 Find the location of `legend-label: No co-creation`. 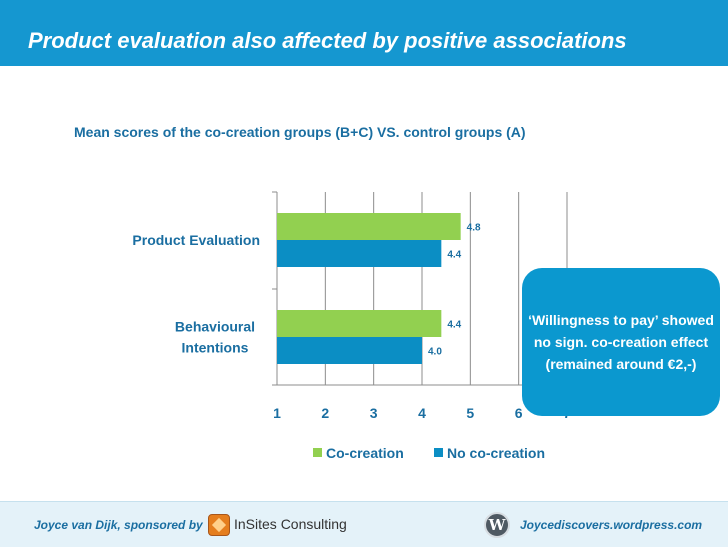

legend-label: No co-creation is located at coordinates (496, 453).